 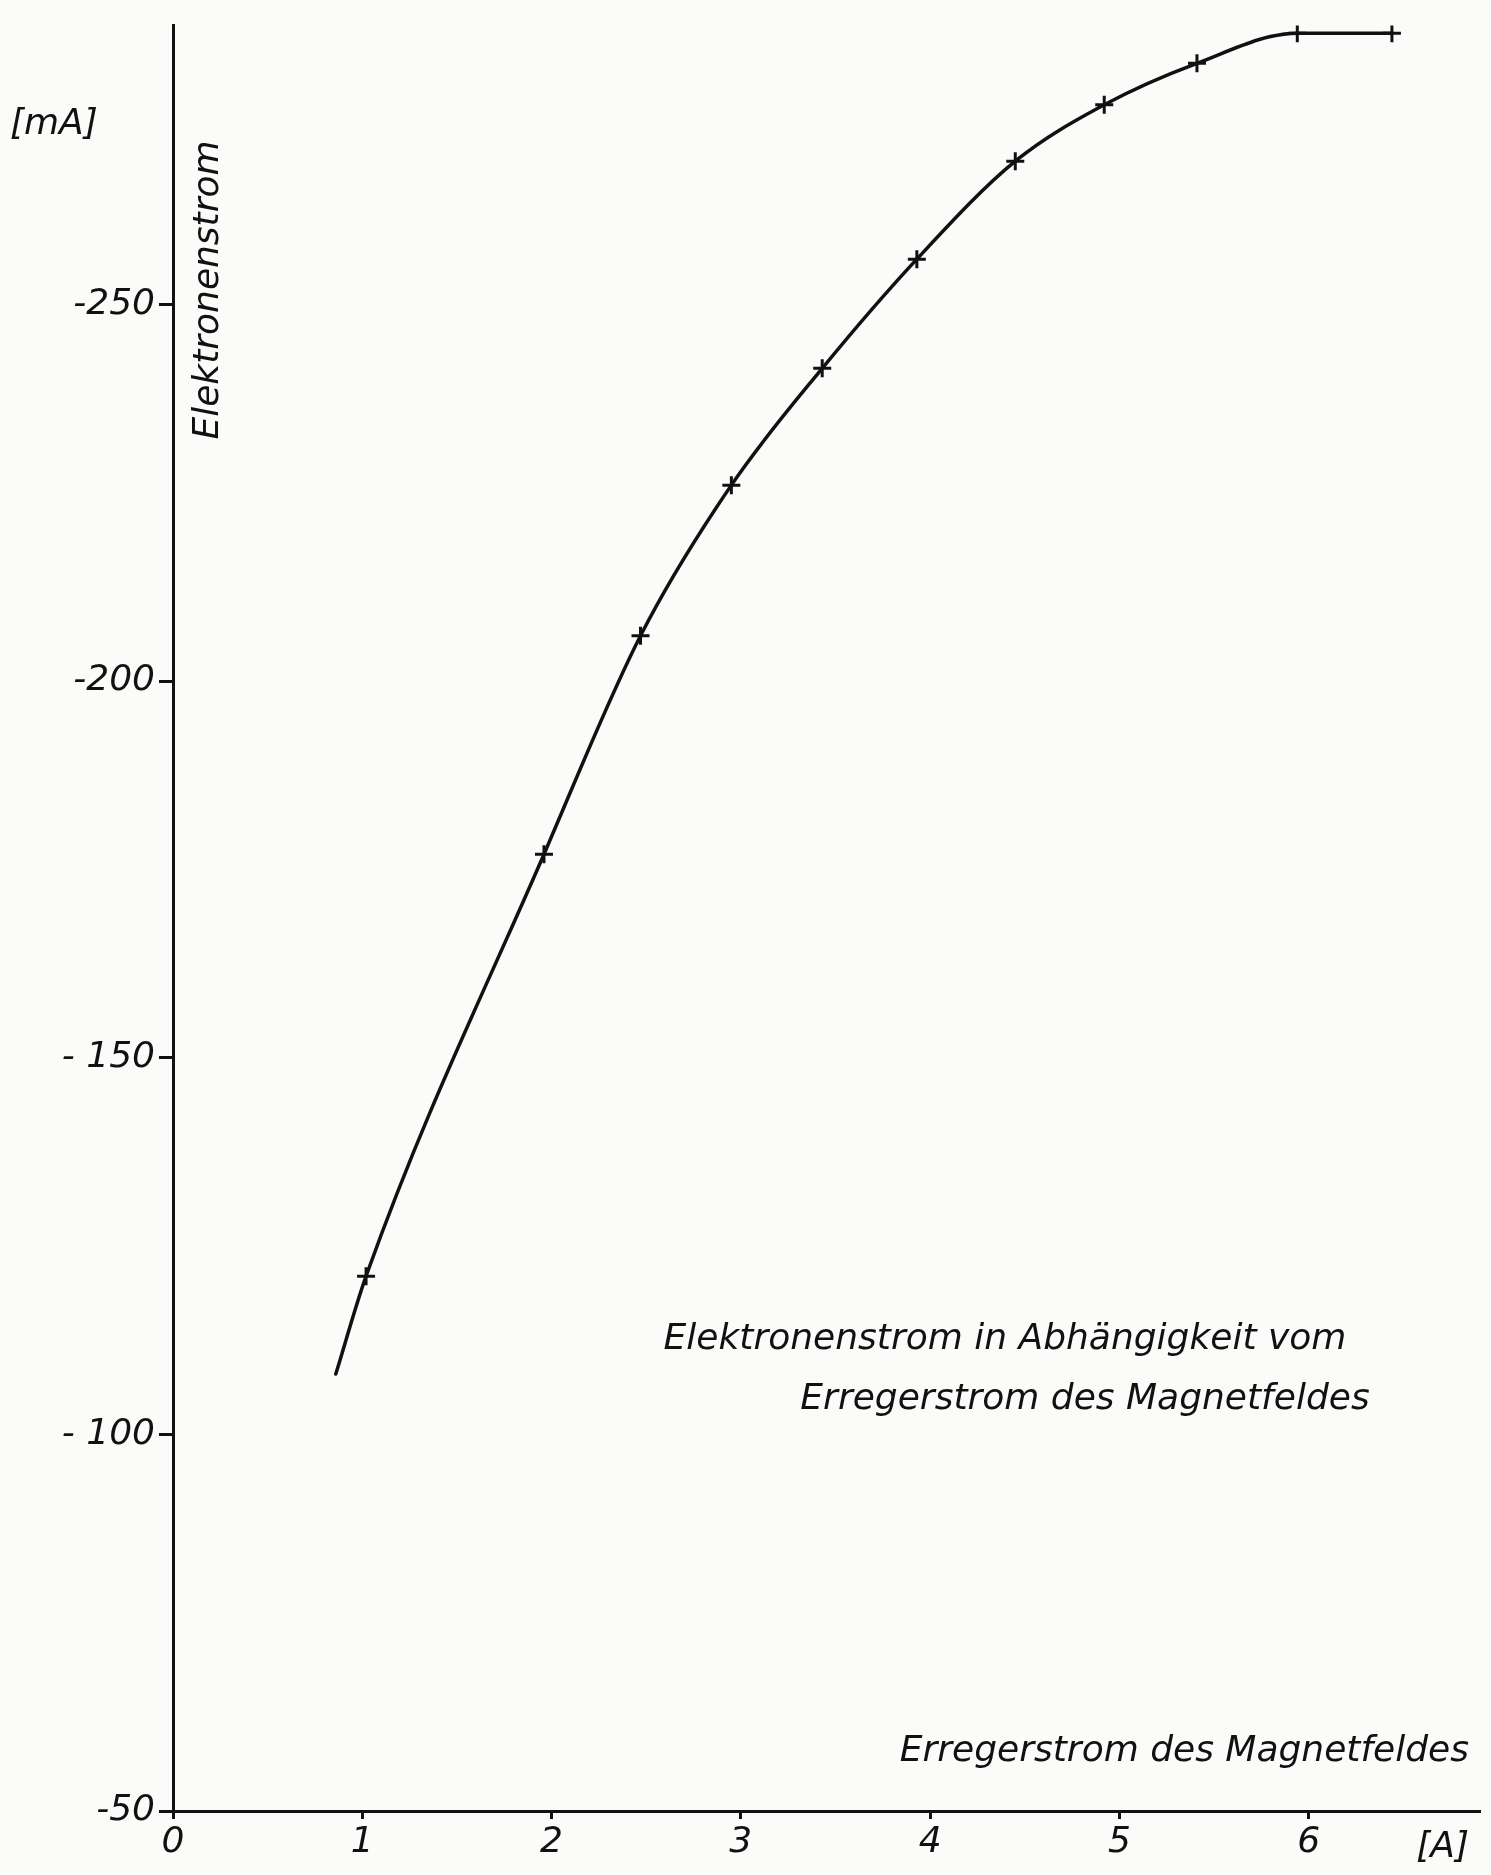 I want to click on x-tick-label: 1, so click(x=362, y=1839).